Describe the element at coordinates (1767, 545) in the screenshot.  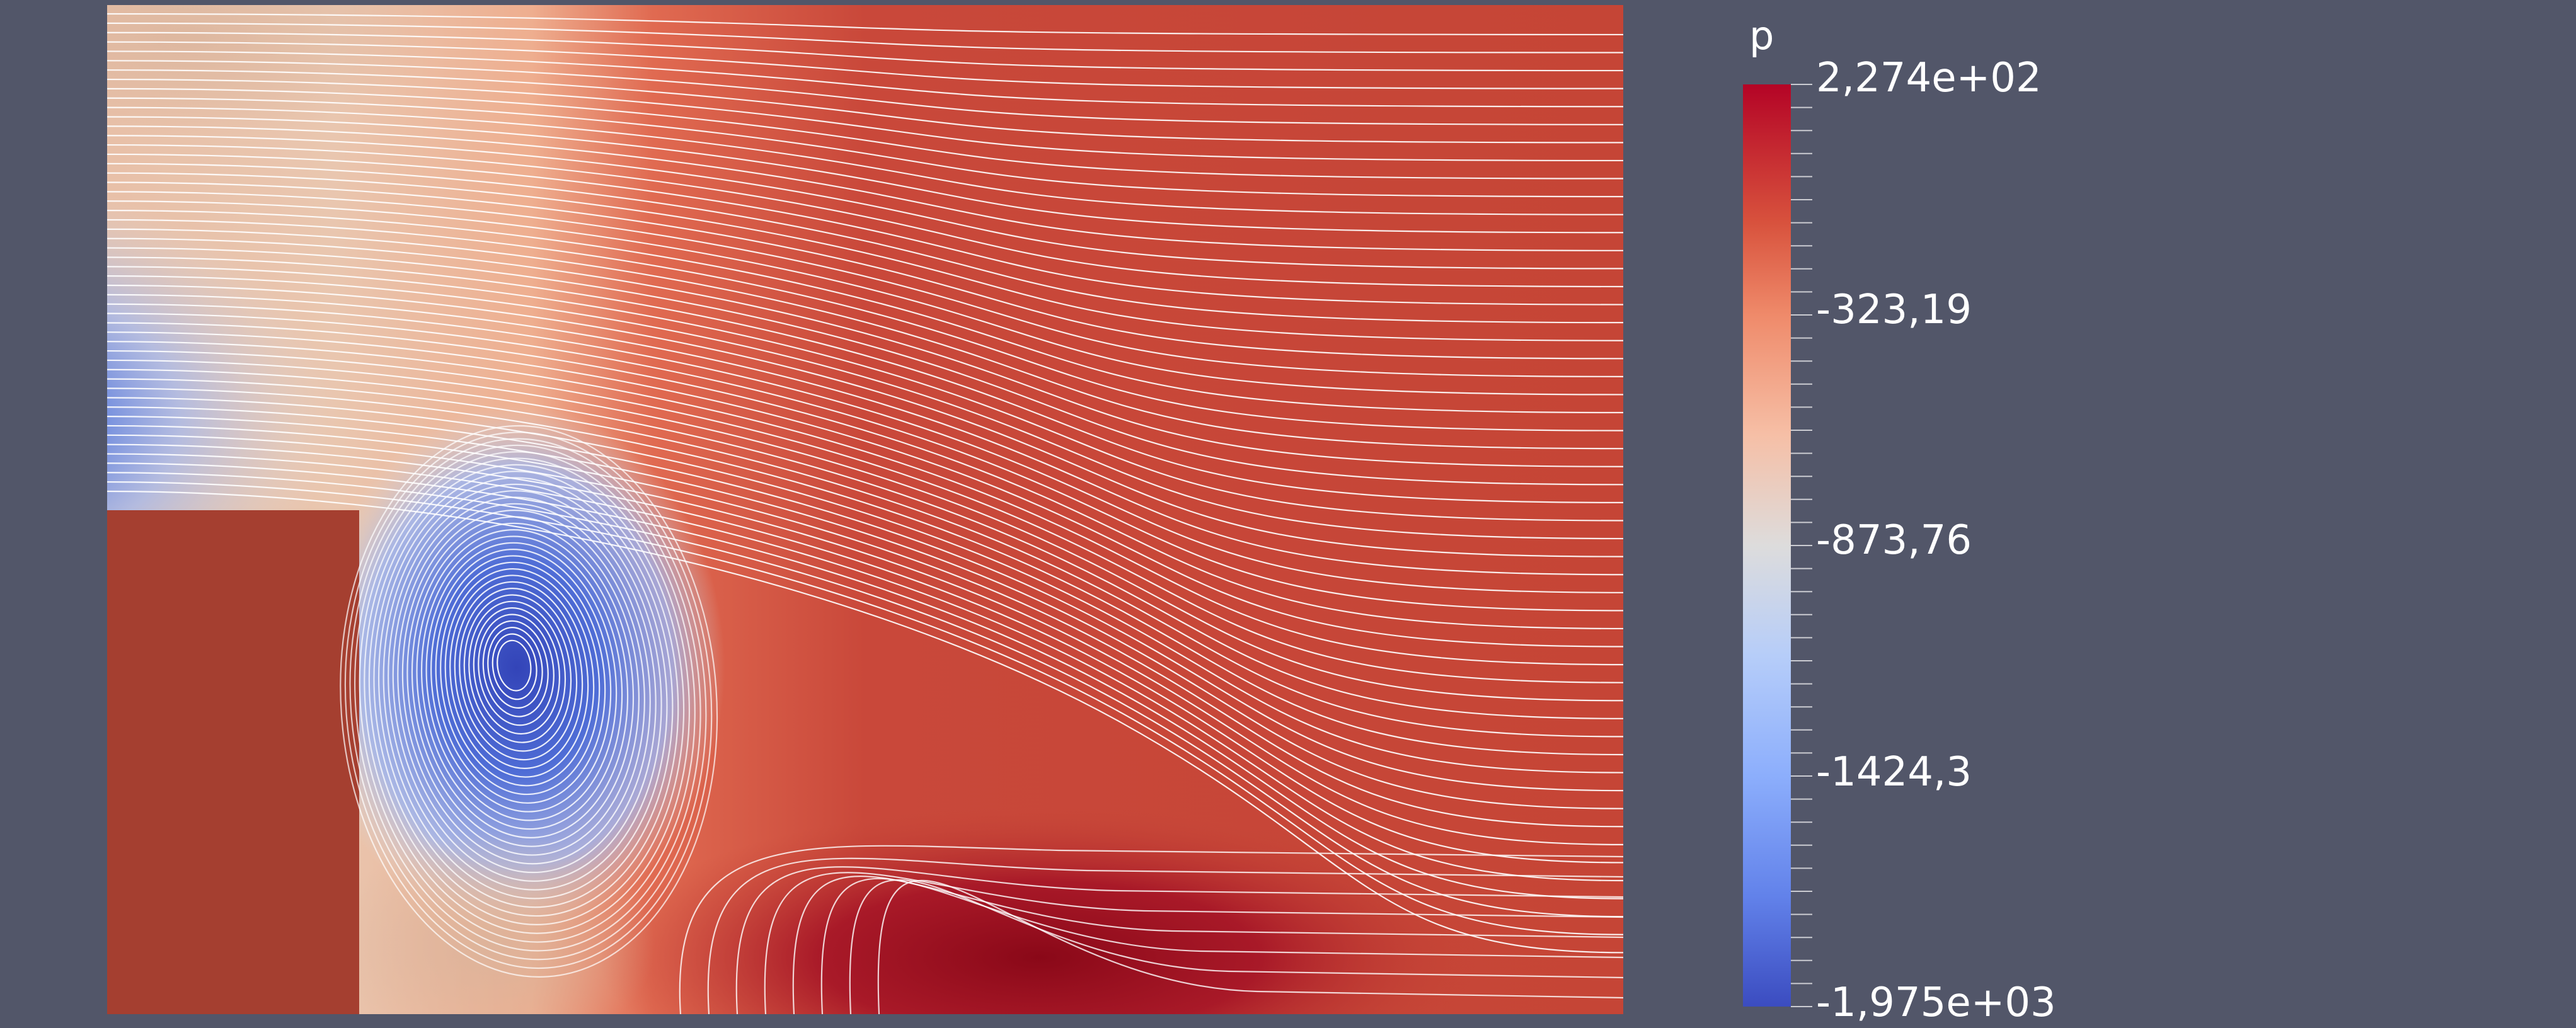
I see `colorbar-gradient` at that location.